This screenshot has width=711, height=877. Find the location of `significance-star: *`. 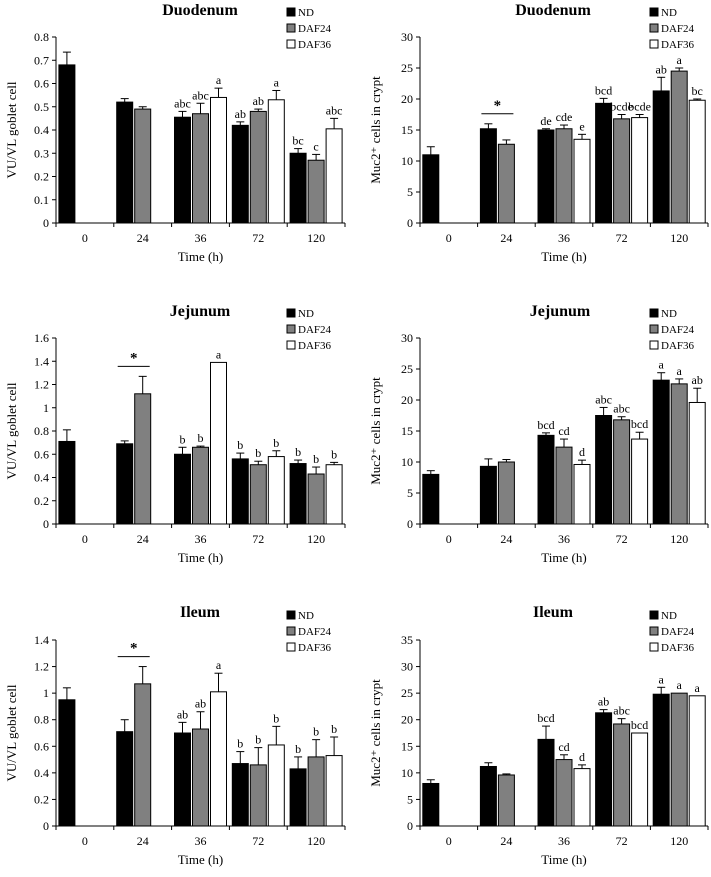

significance-star: * is located at coordinates (134, 358).